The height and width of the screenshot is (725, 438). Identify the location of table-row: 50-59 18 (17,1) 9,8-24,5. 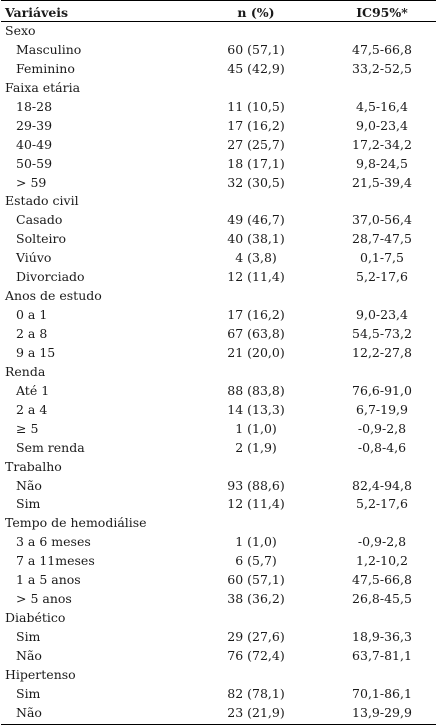
(218, 164).